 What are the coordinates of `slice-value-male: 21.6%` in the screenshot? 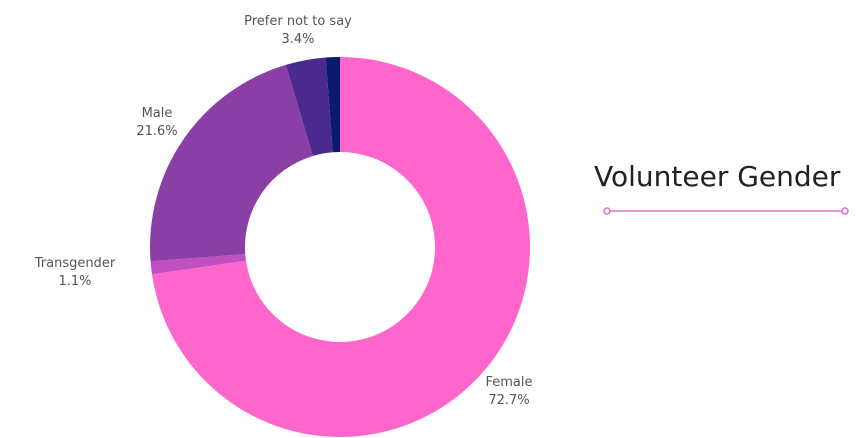 It's located at (156, 131).